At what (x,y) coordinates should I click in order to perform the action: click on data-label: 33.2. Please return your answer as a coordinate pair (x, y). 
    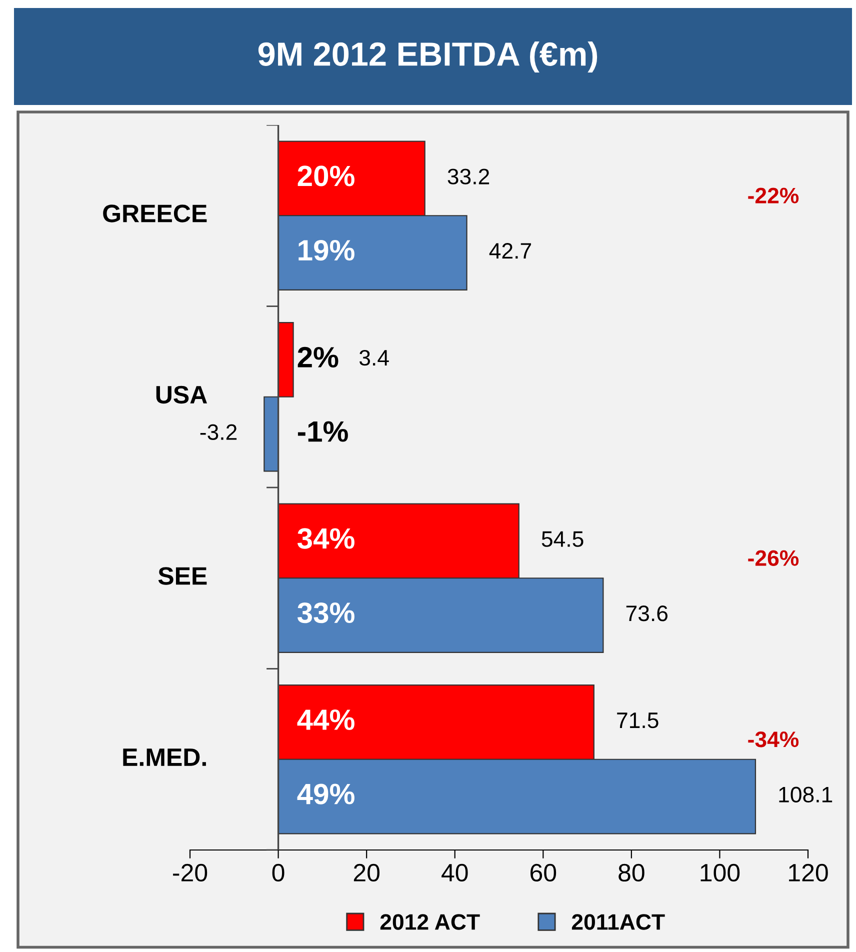
    Looking at the image, I should click on (469, 176).